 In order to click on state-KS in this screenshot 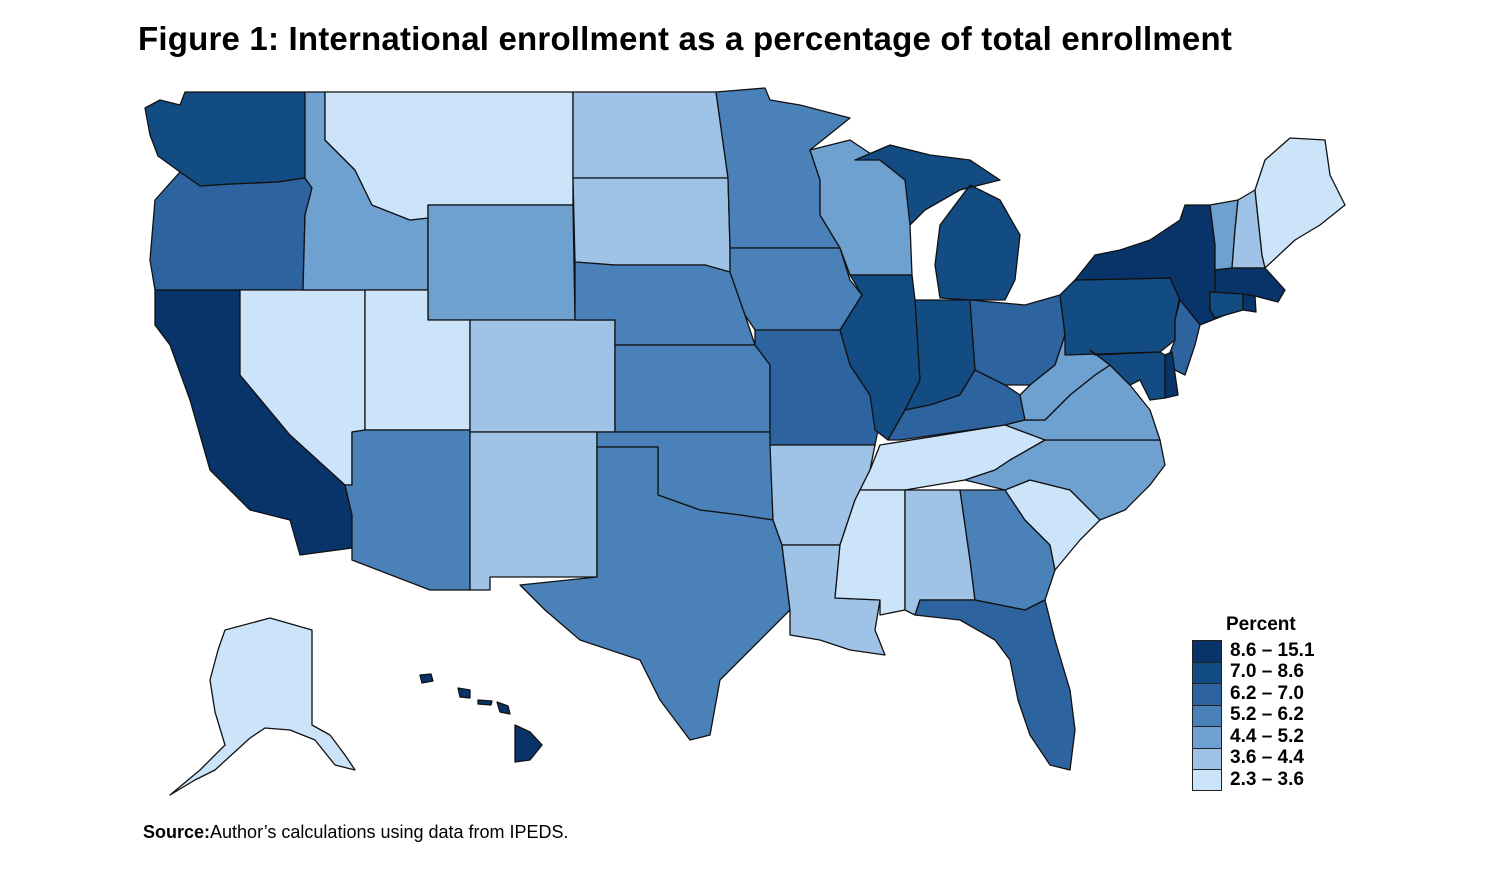, I will do `click(692, 388)`.